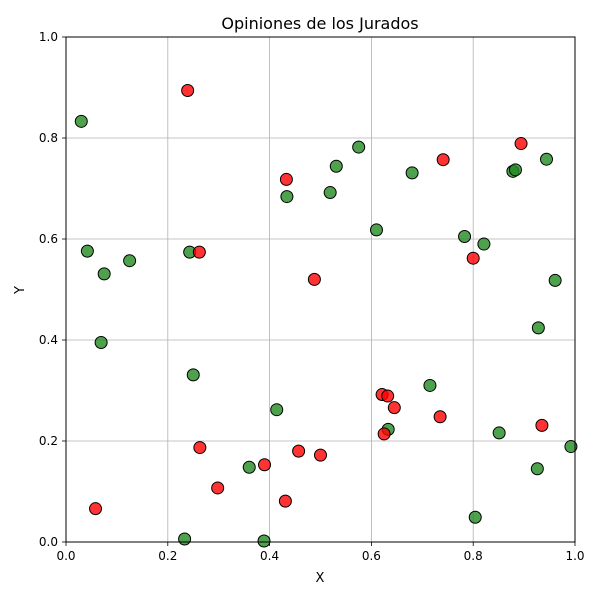 The height and width of the screenshot is (600, 600). I want to click on x-tick-label: 0.2, so click(167, 556).